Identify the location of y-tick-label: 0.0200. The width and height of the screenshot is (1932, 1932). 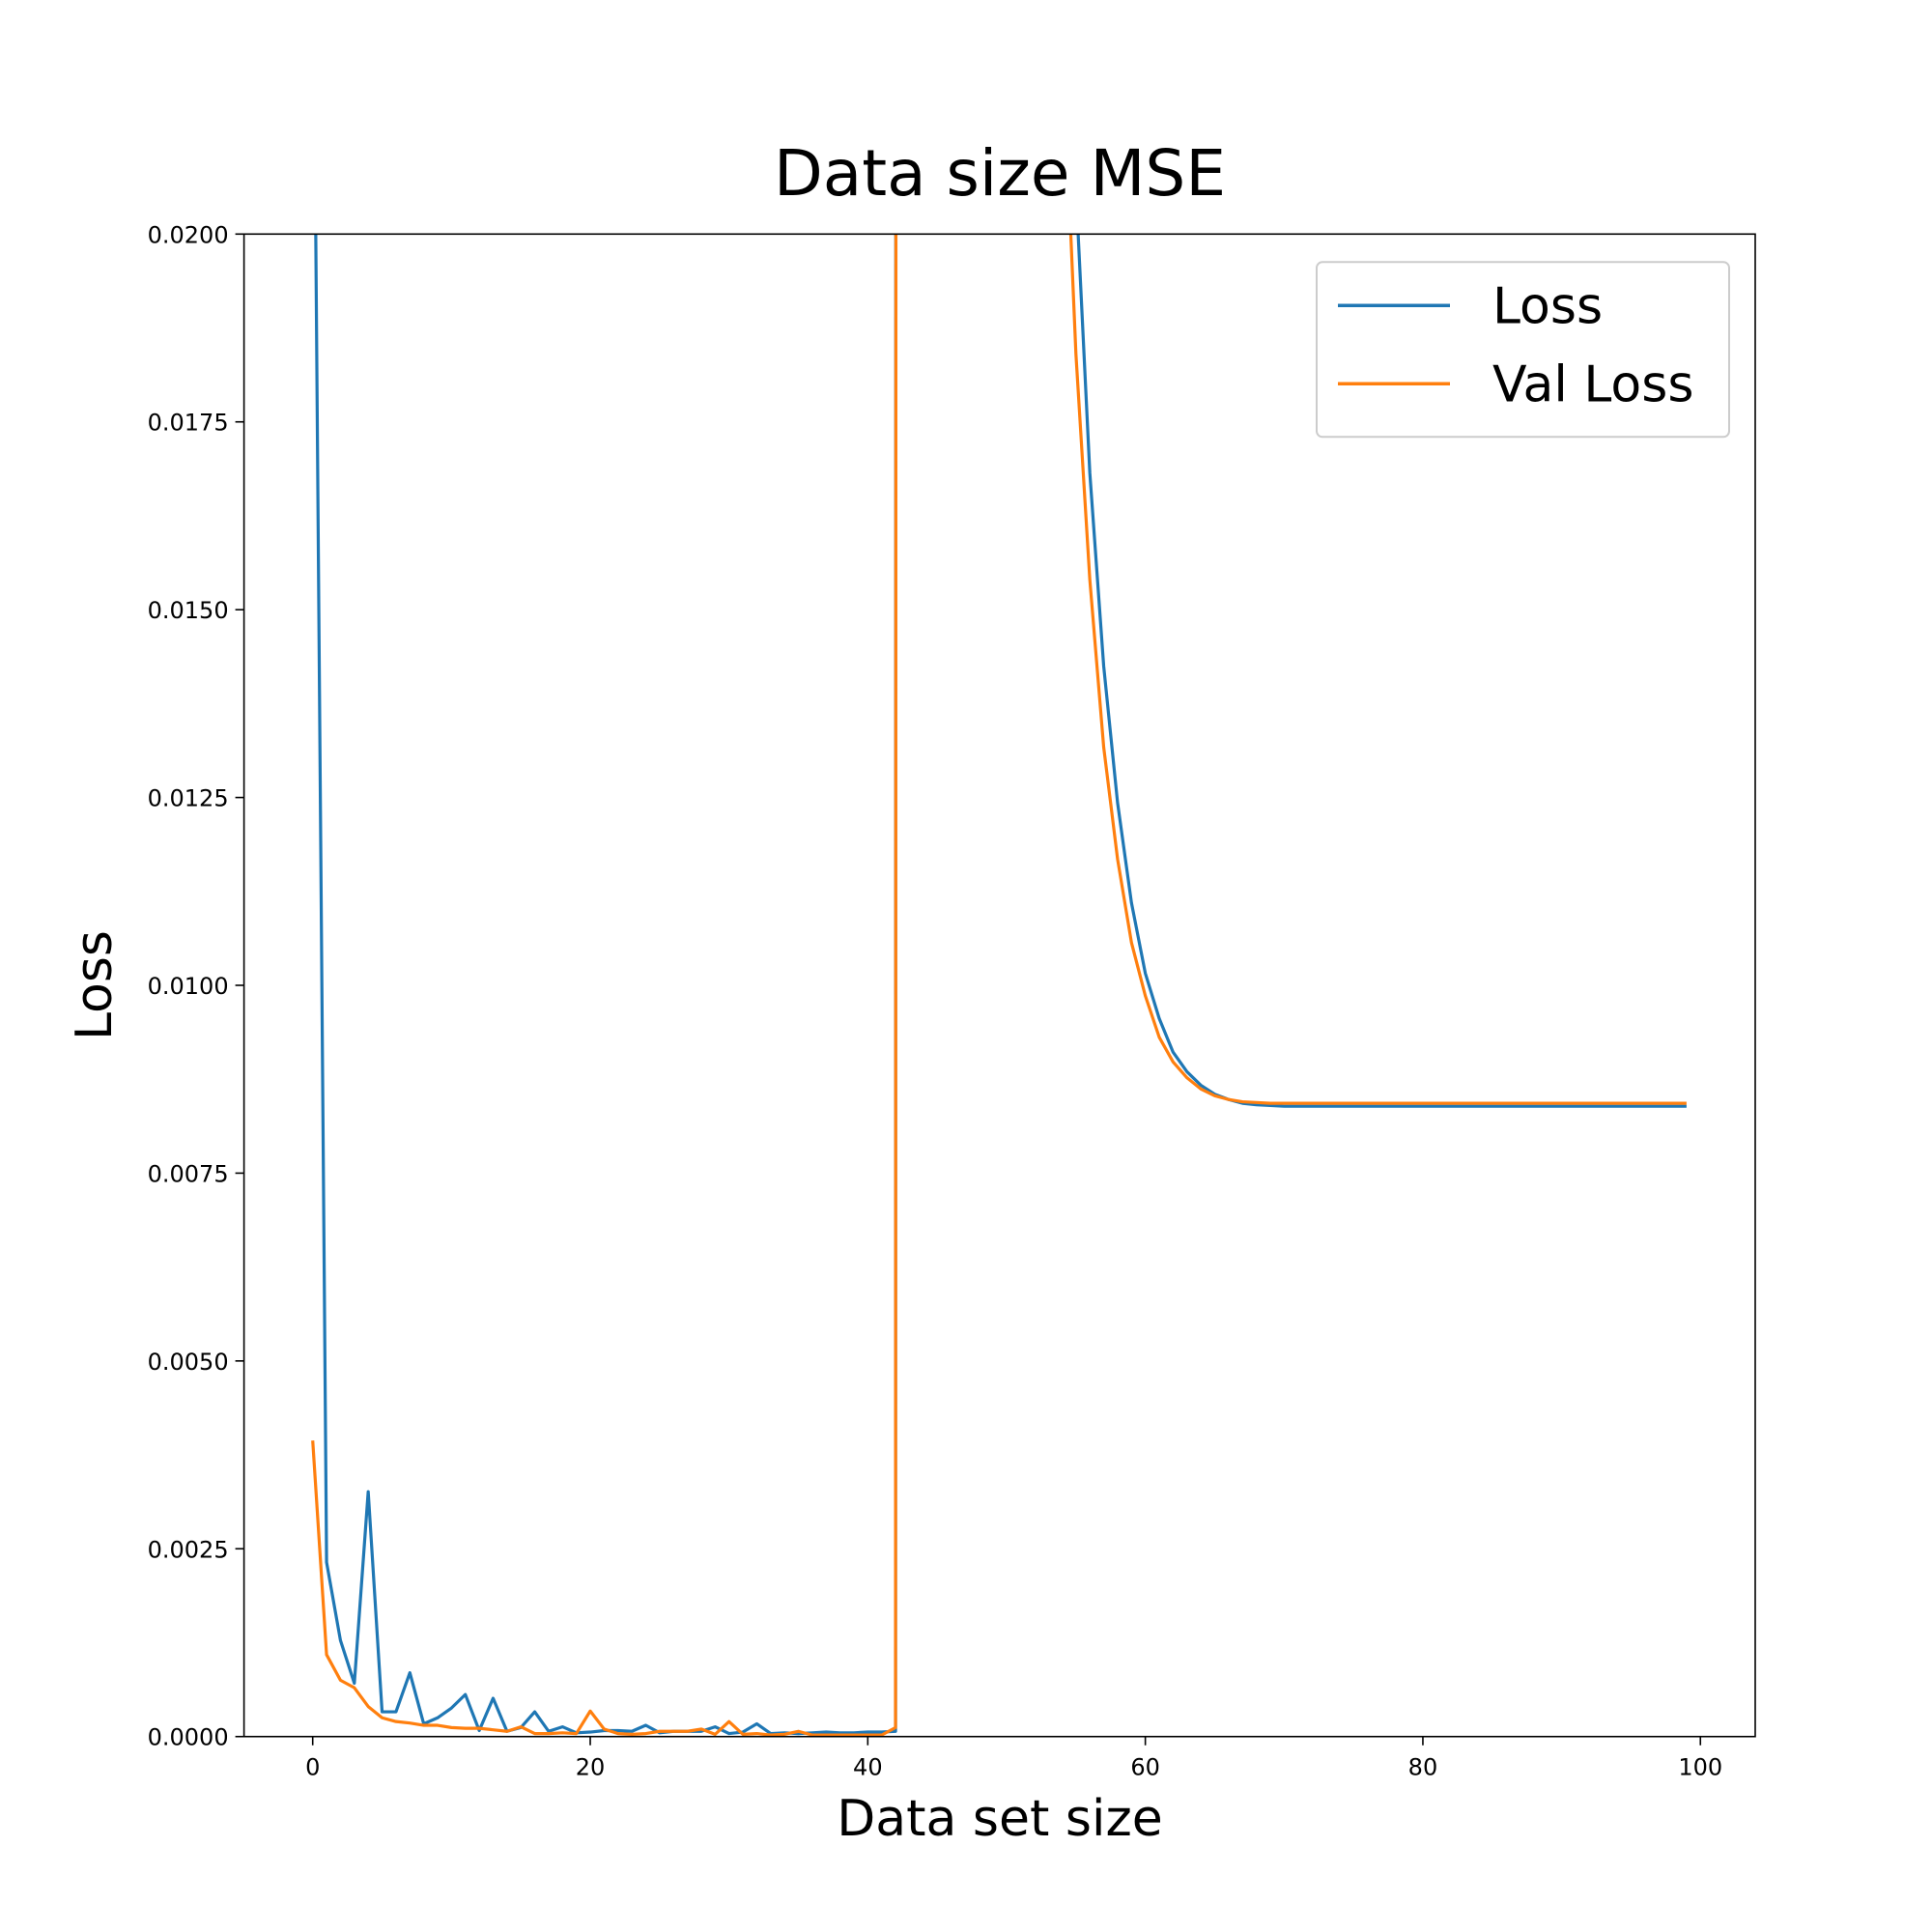
(188, 234).